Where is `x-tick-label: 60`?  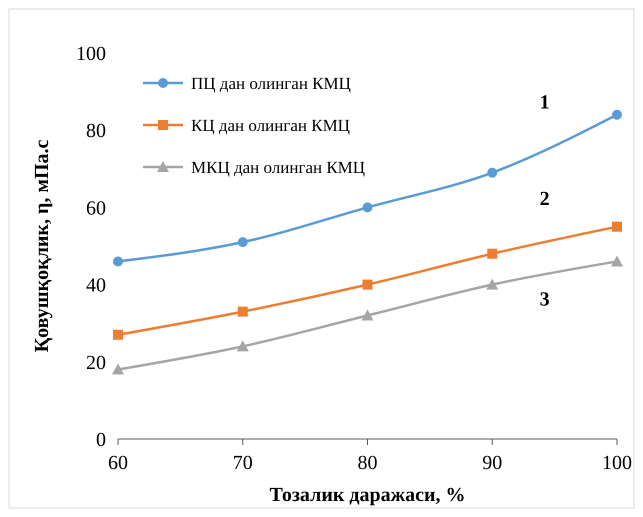 x-tick-label: 60 is located at coordinates (118, 463).